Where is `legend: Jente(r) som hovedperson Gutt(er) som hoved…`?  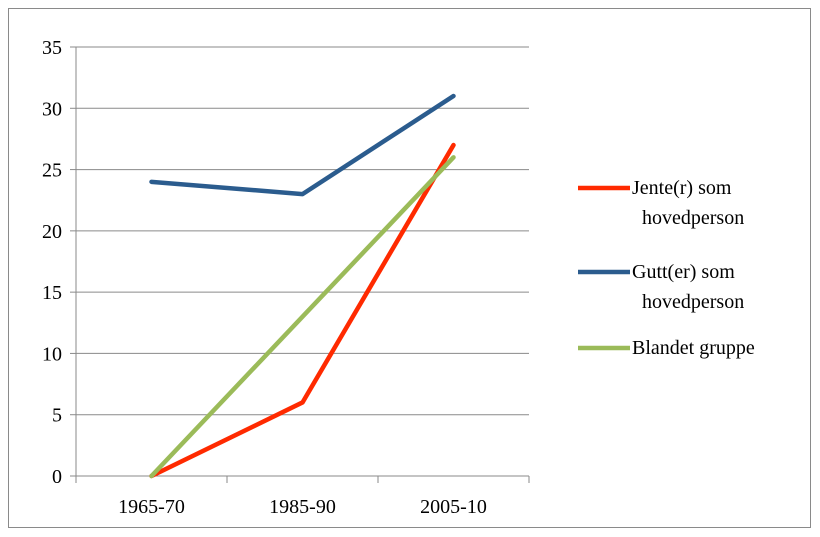
legend: Jente(r) som hovedperson Gutt(er) som hoved… is located at coordinates (666, 268).